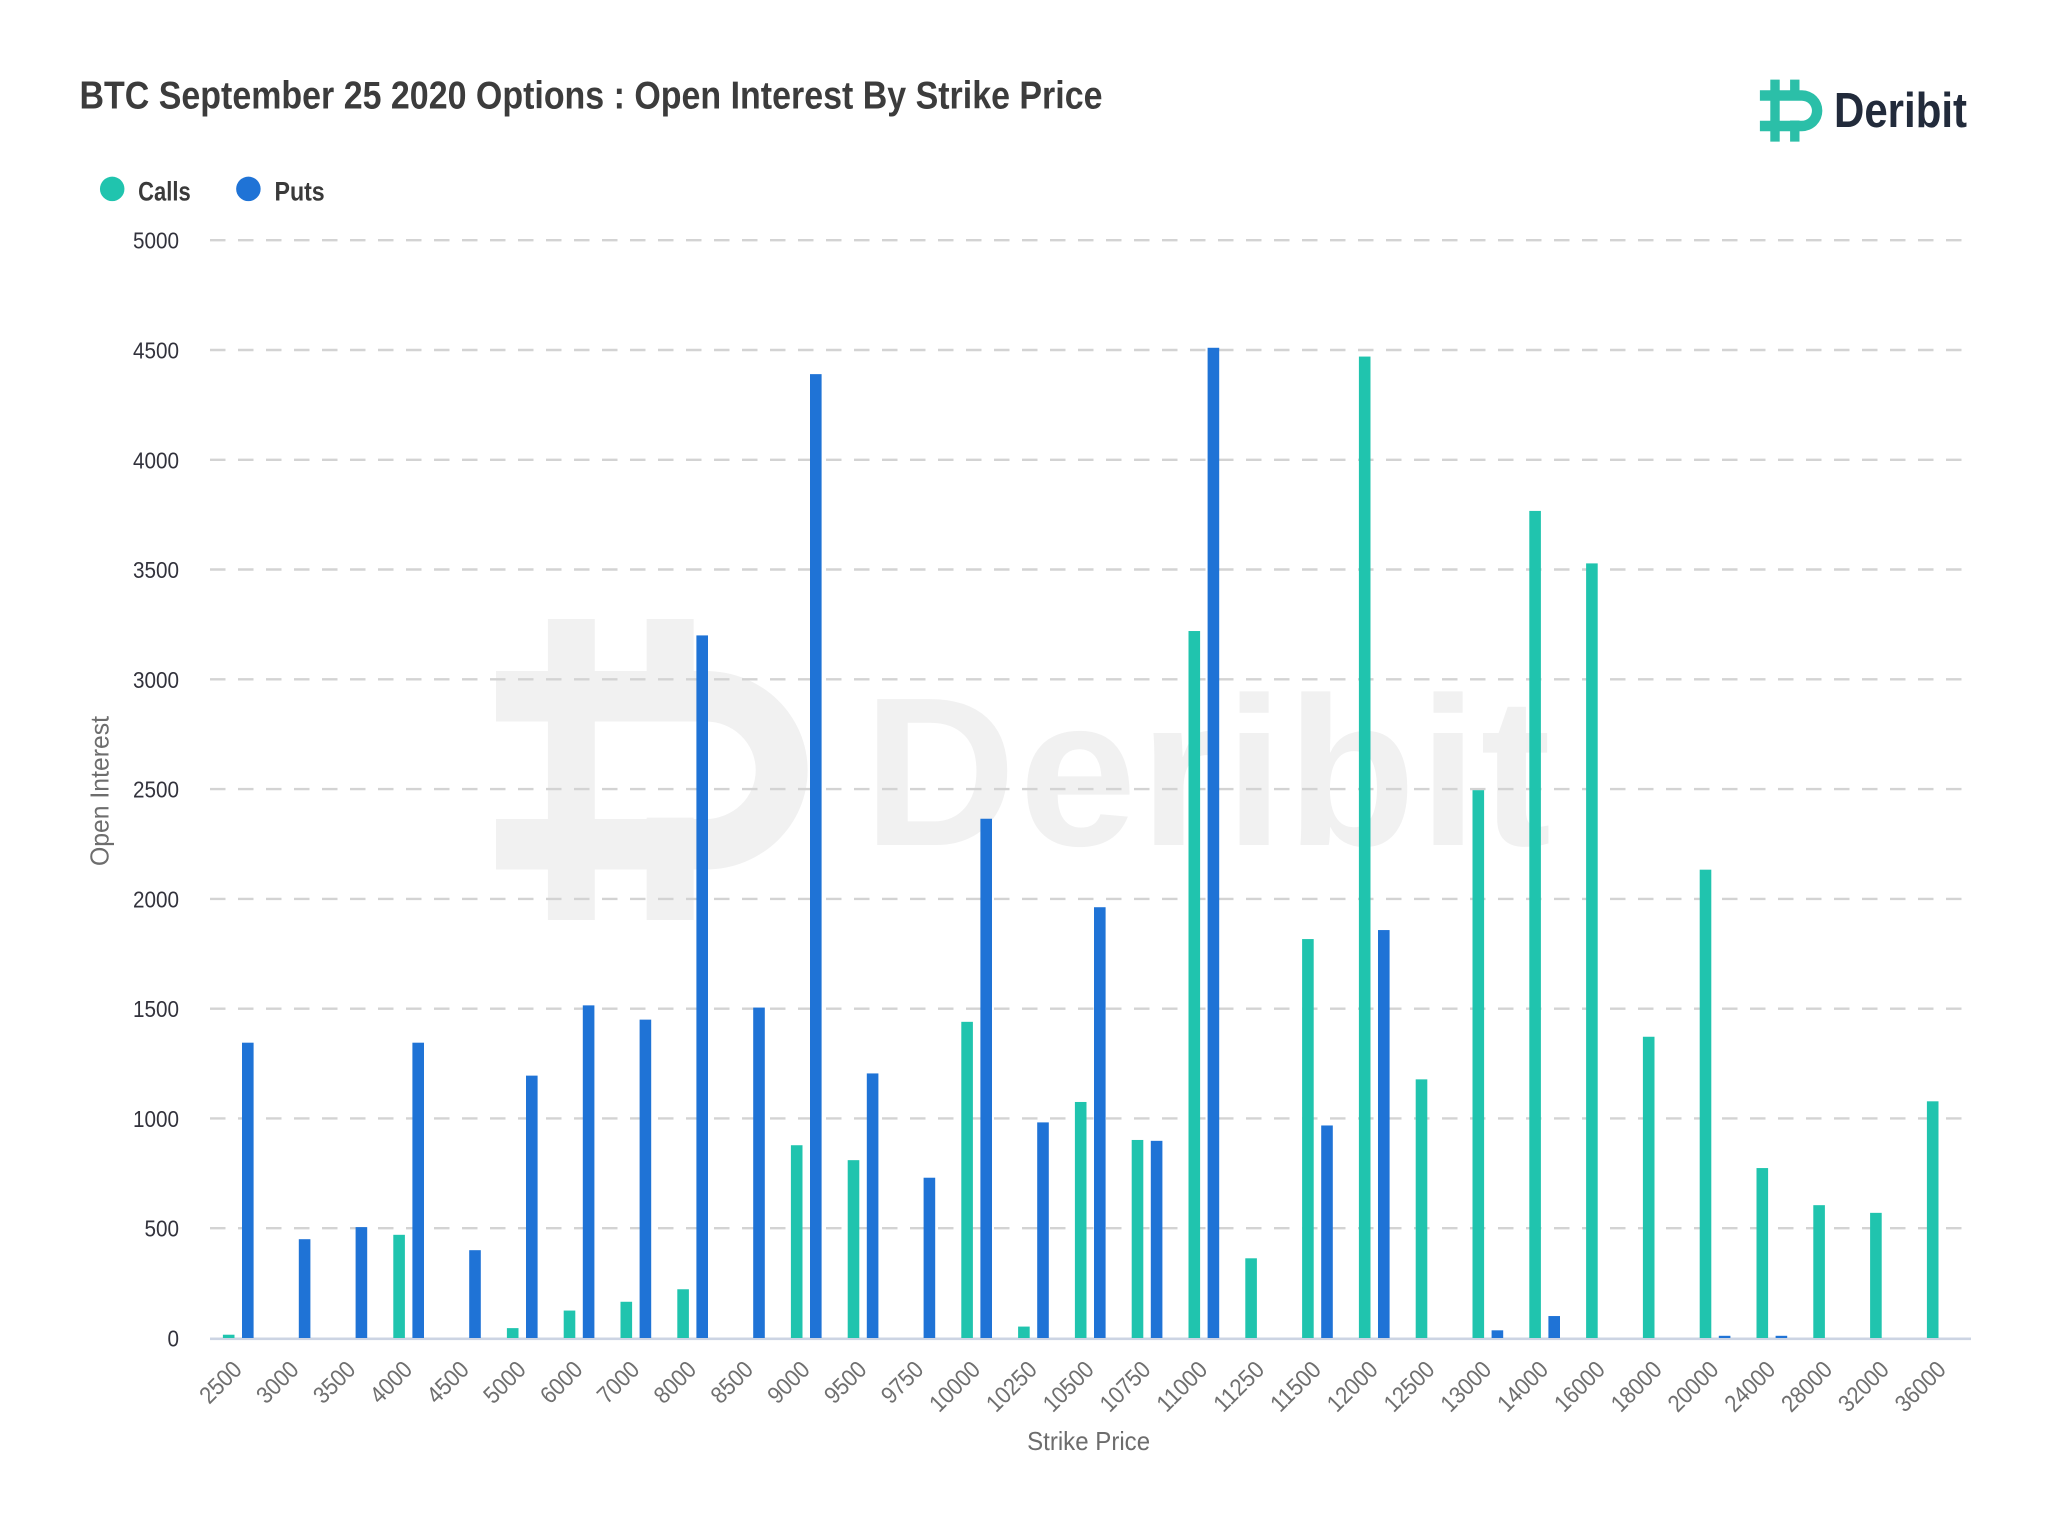  I want to click on svg-text: 5000, so click(156, 241).